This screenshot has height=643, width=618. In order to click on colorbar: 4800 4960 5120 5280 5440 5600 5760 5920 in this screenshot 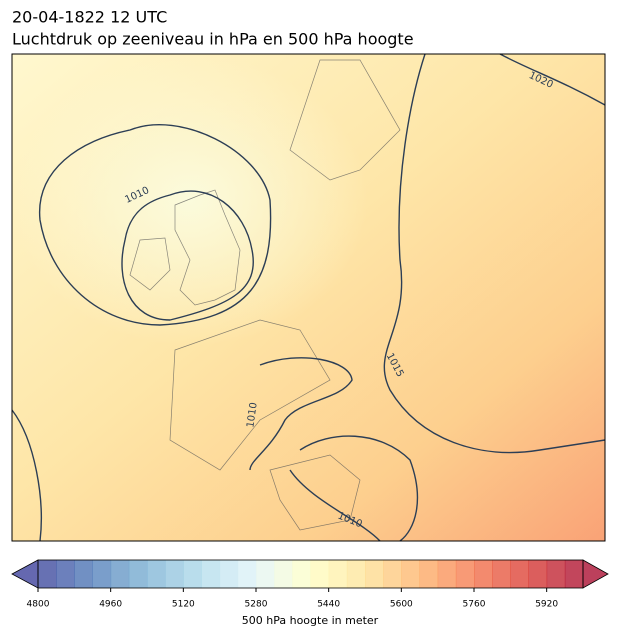, I will do `click(310, 584)`.